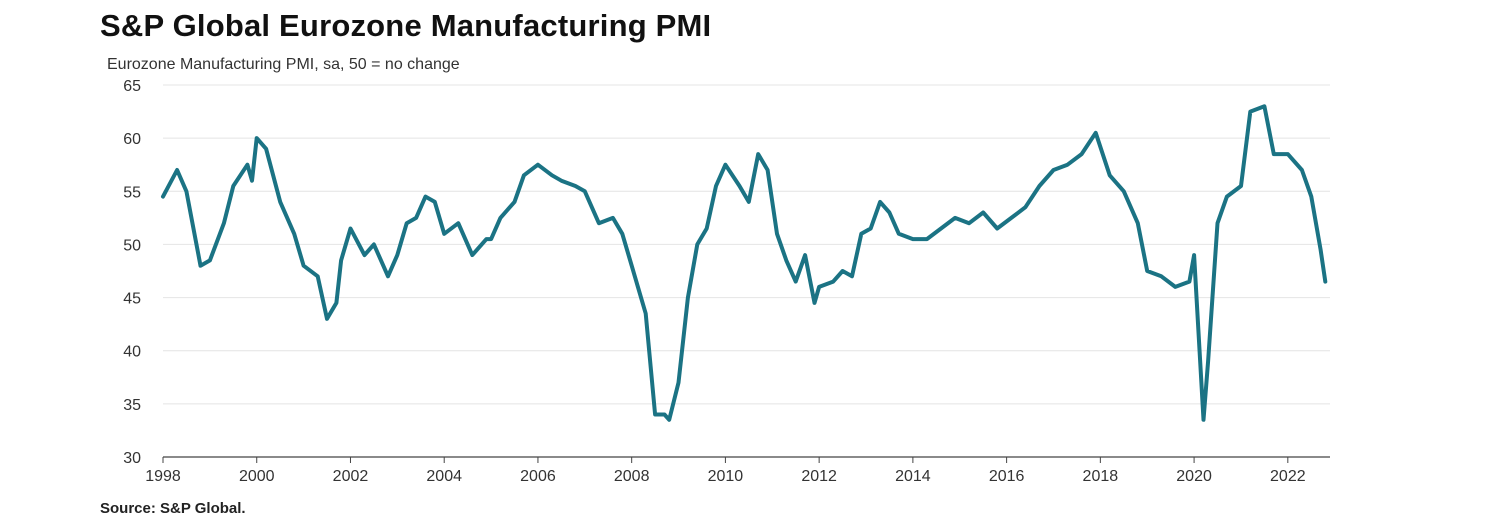  What do you see at coordinates (132, 405) in the screenshot?
I see `y-tick-label: 35` at bounding box center [132, 405].